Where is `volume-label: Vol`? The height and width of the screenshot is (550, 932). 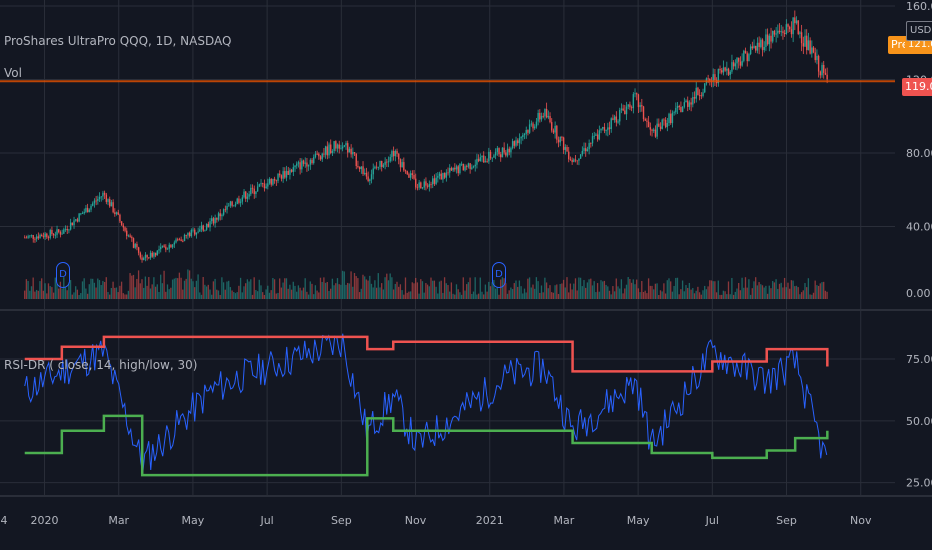
volume-label: Vol is located at coordinates (13, 73).